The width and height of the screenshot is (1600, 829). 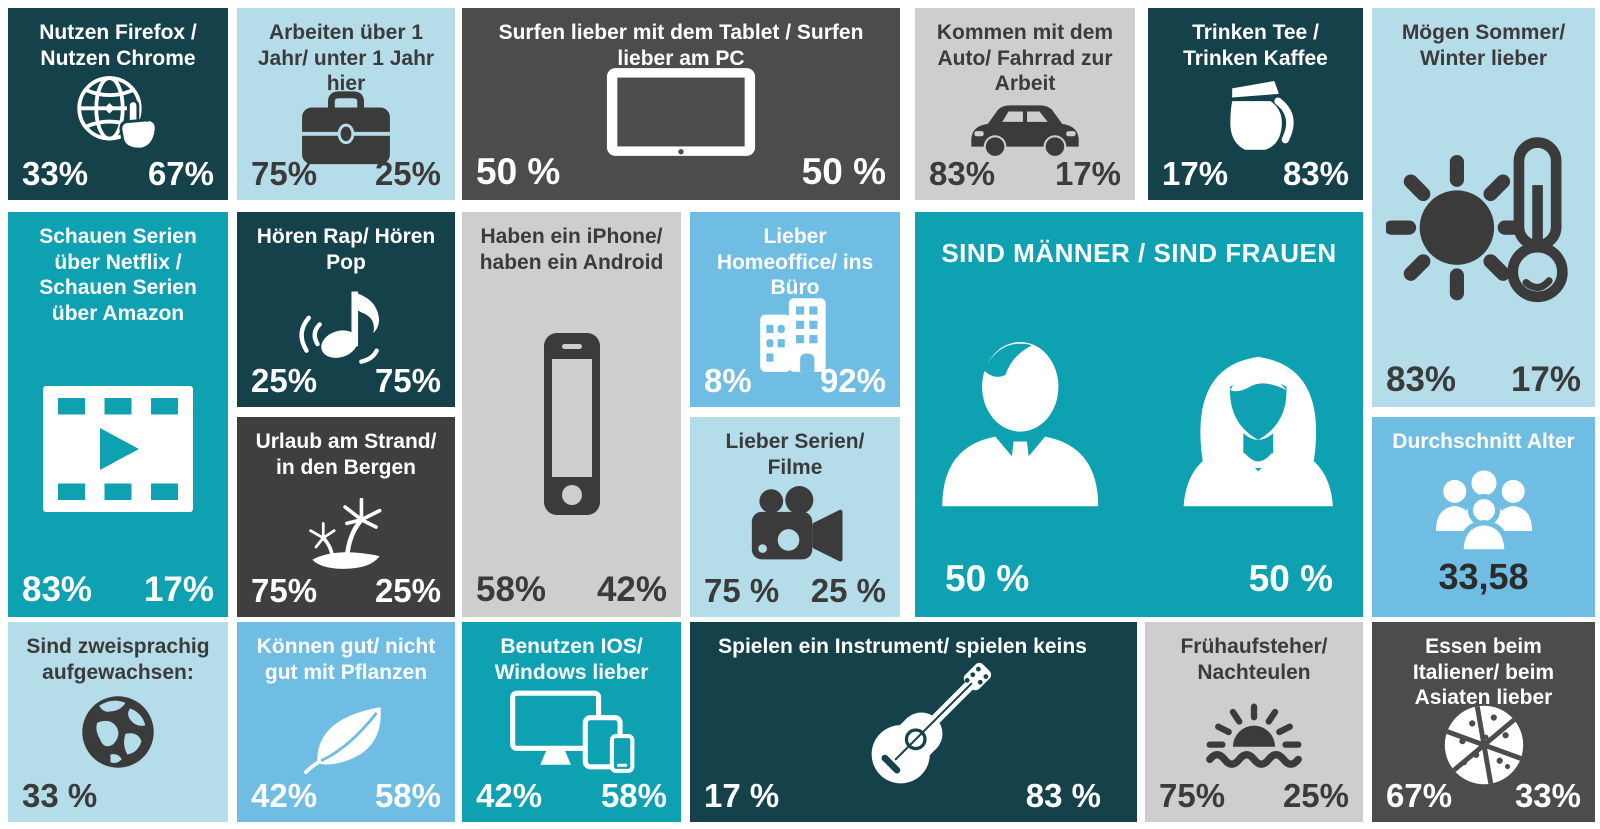 I want to click on guitar-icon, so click(x=926, y=731).